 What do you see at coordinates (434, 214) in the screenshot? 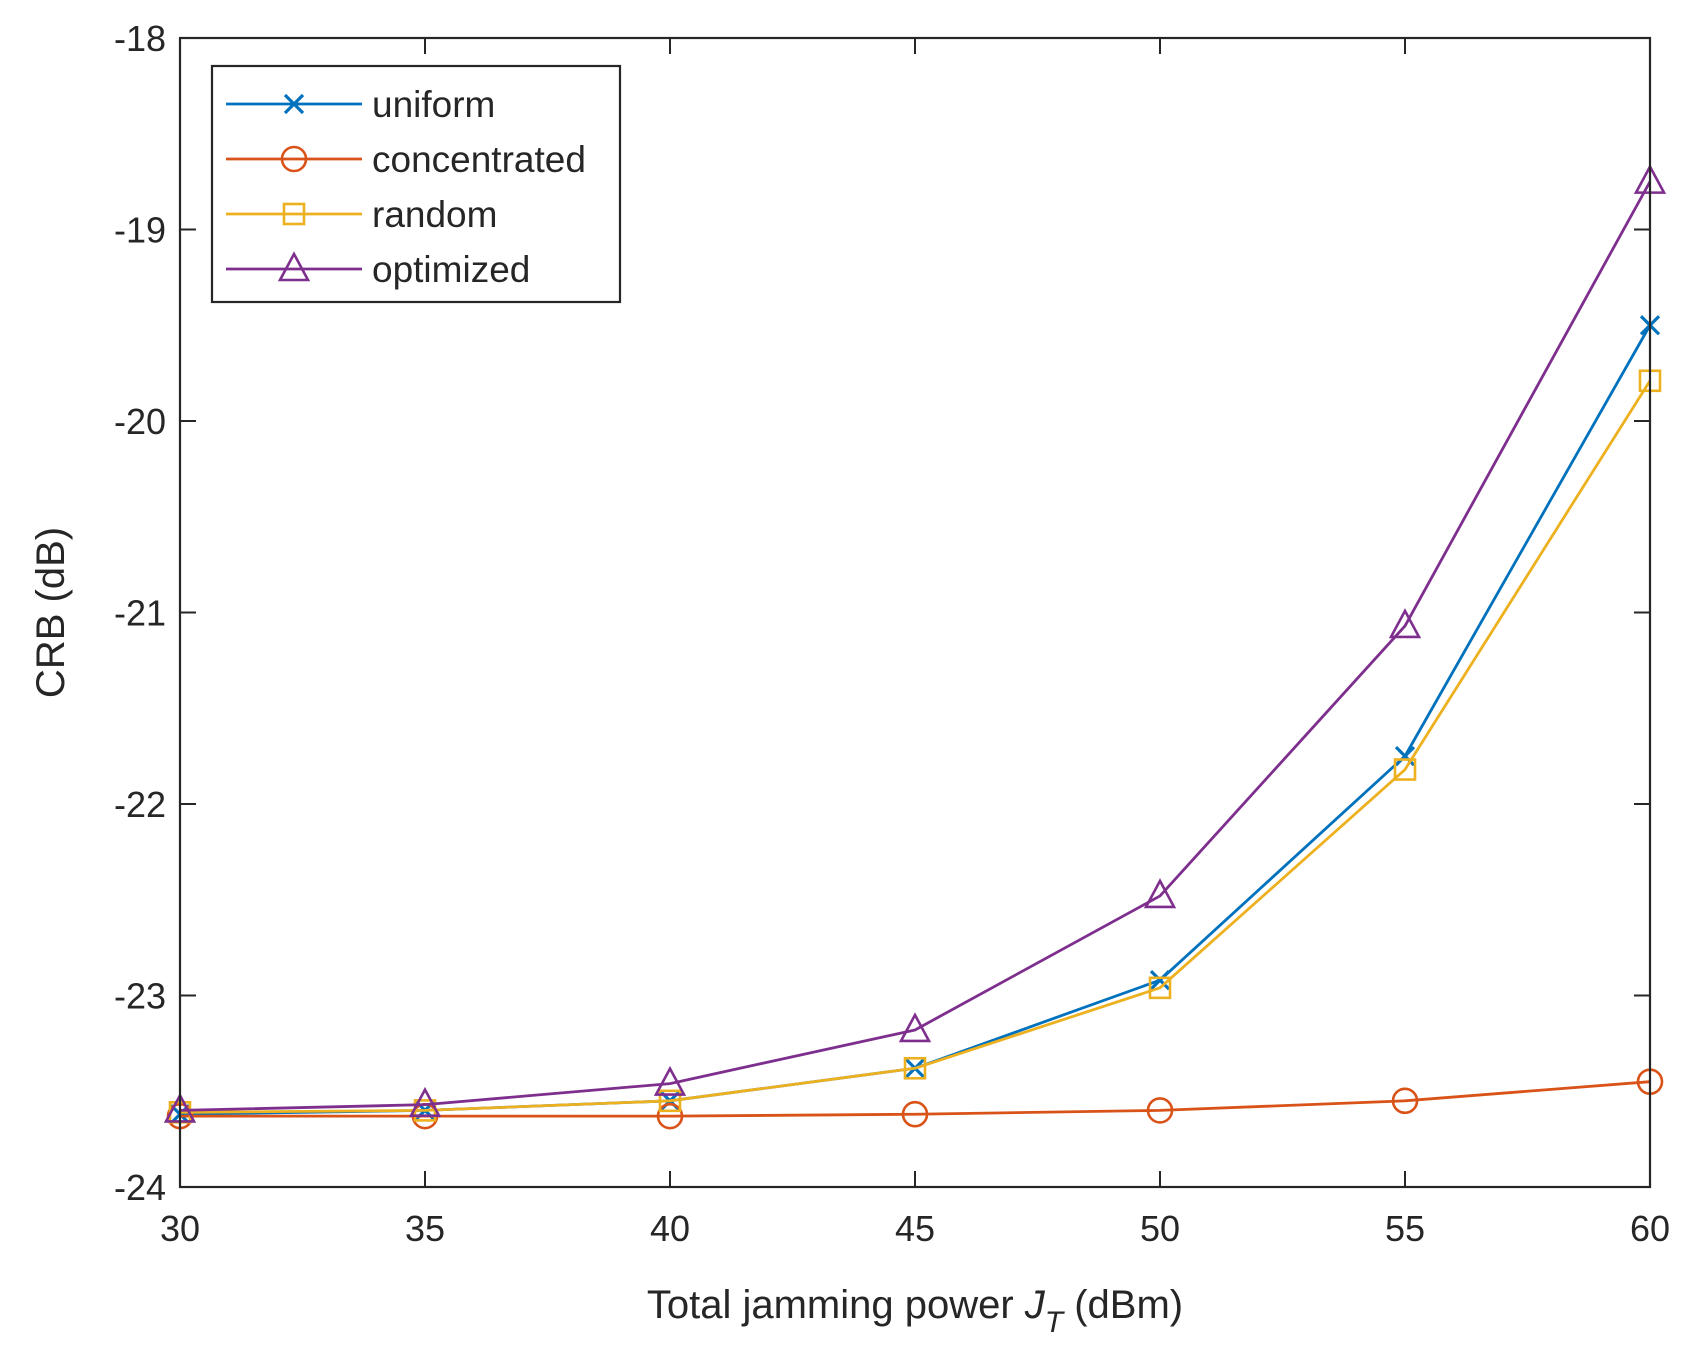
I see `legend-item-random-label: random` at bounding box center [434, 214].